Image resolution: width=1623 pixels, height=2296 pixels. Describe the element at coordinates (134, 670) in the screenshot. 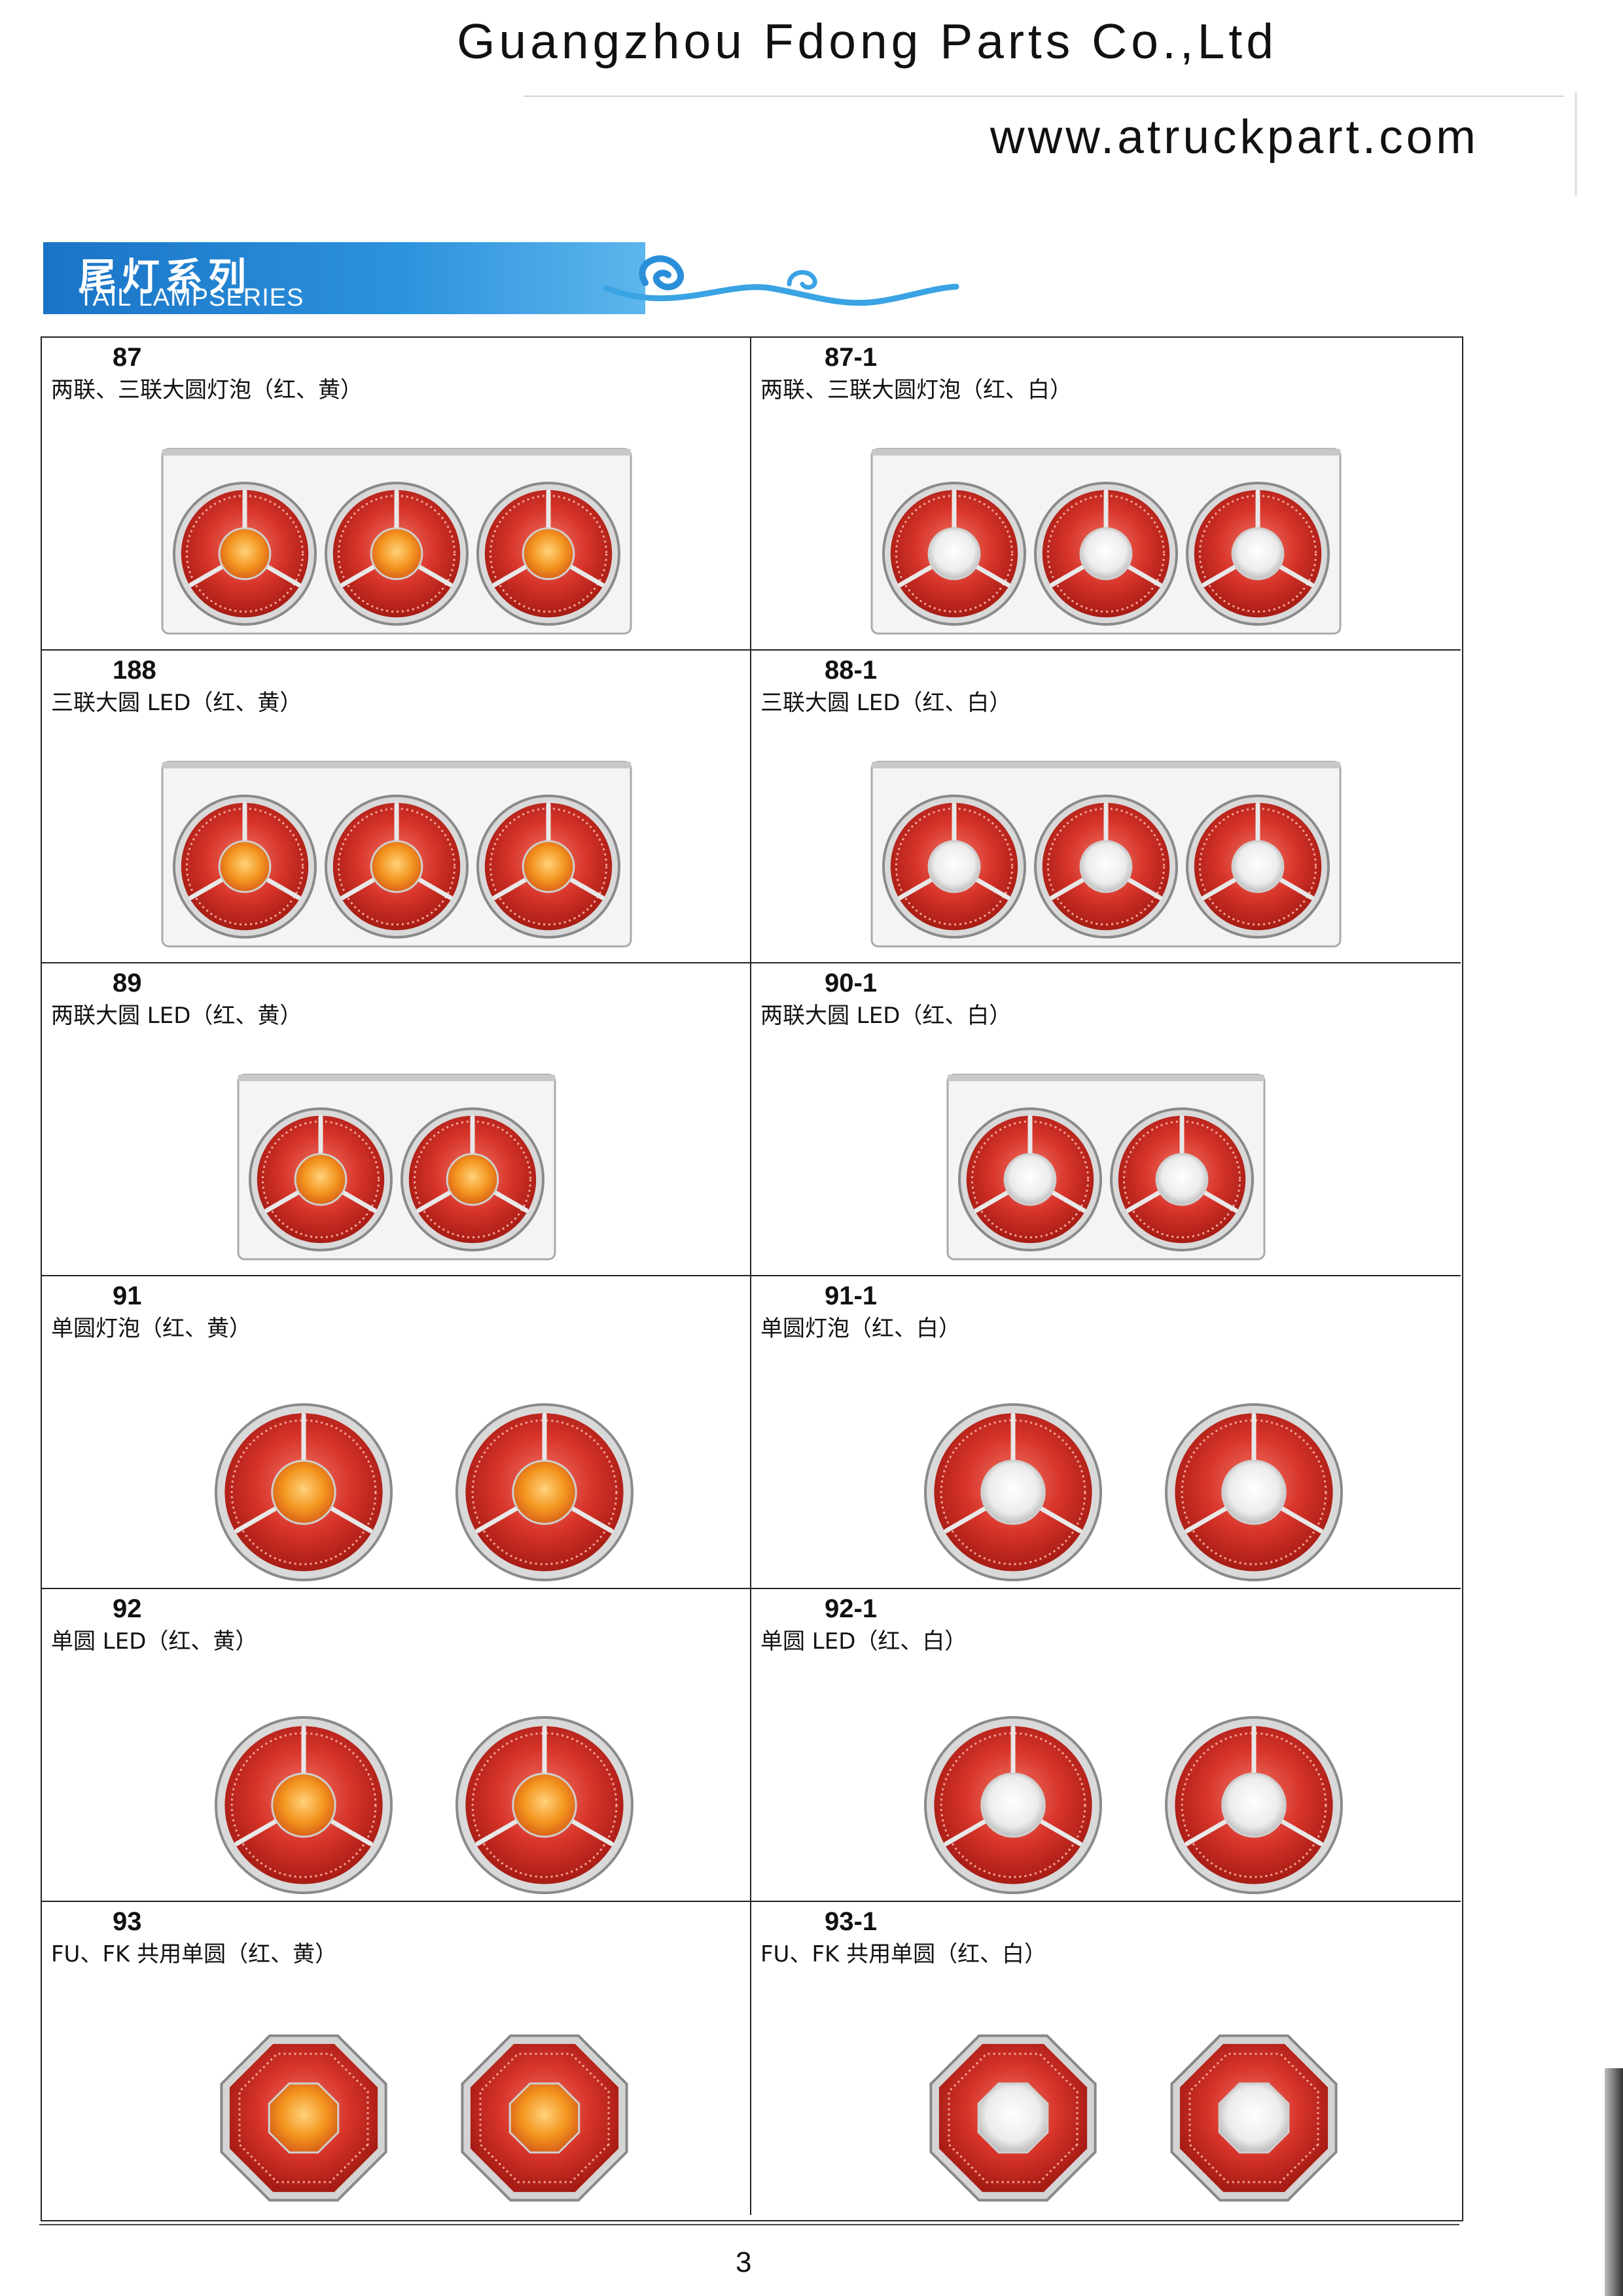

I see `product-code: 188` at that location.